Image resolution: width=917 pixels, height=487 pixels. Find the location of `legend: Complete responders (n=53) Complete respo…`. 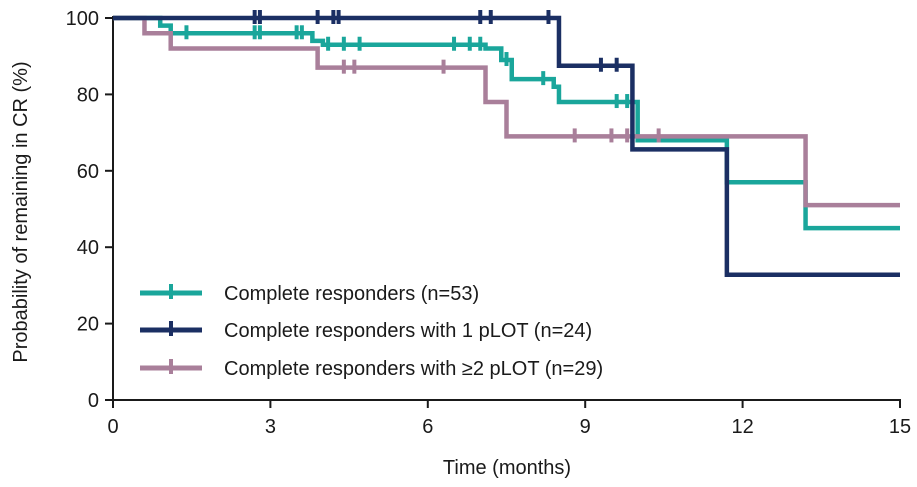

legend: Complete responders (n=53) Complete respo… is located at coordinates (371, 331).